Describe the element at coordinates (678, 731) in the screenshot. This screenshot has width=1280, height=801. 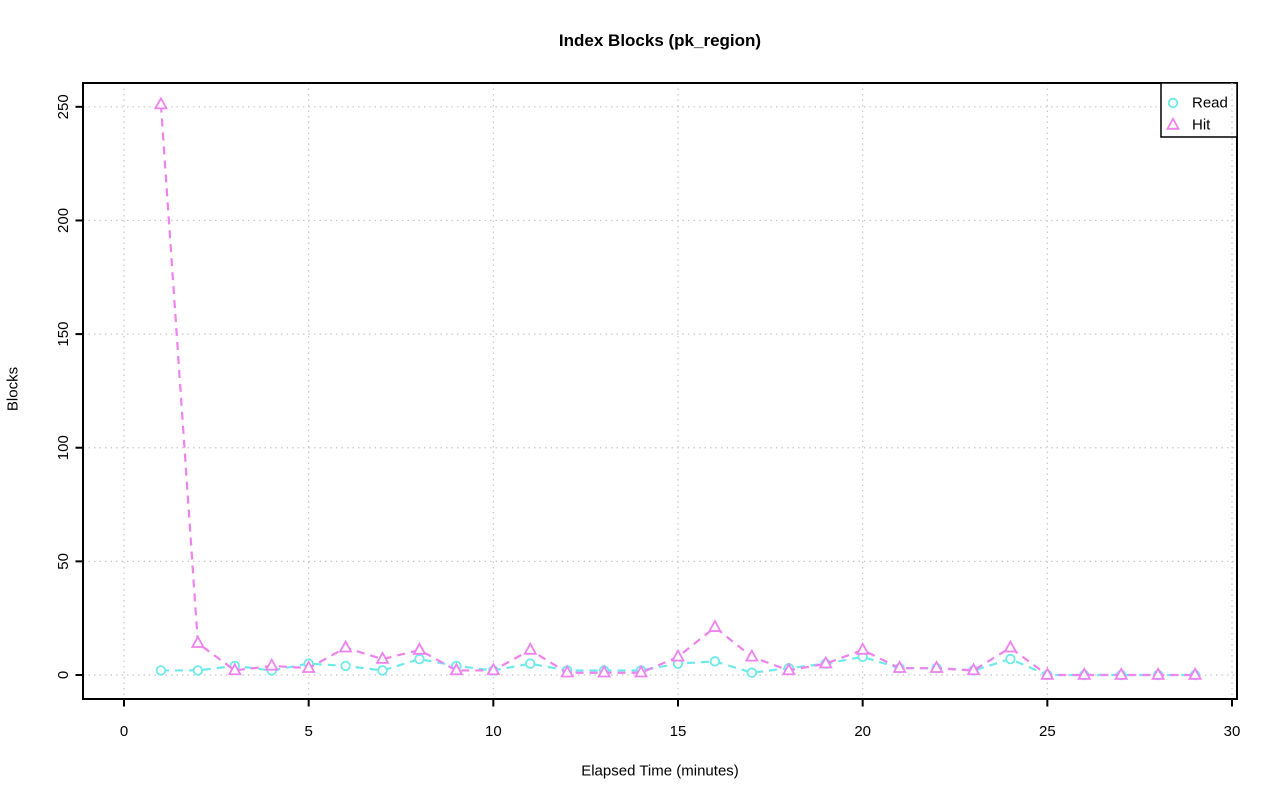
I see `x-tick-label: 15` at that location.